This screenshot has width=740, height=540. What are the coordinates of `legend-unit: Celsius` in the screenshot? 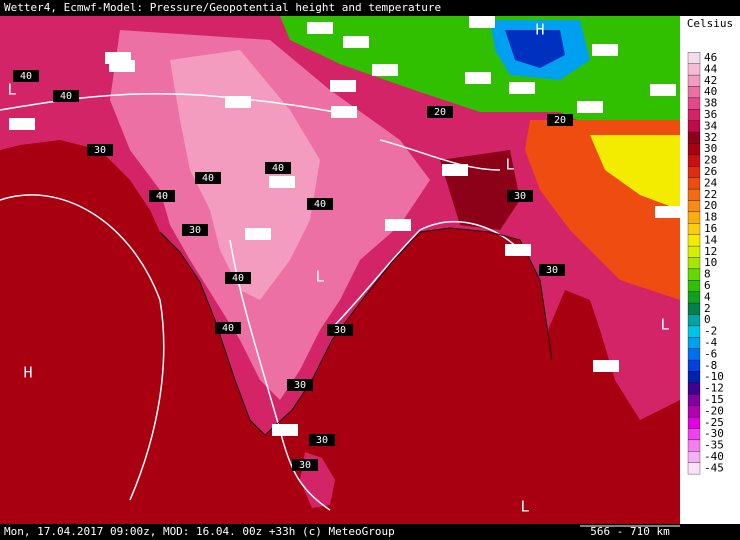 It's located at (710, 23).